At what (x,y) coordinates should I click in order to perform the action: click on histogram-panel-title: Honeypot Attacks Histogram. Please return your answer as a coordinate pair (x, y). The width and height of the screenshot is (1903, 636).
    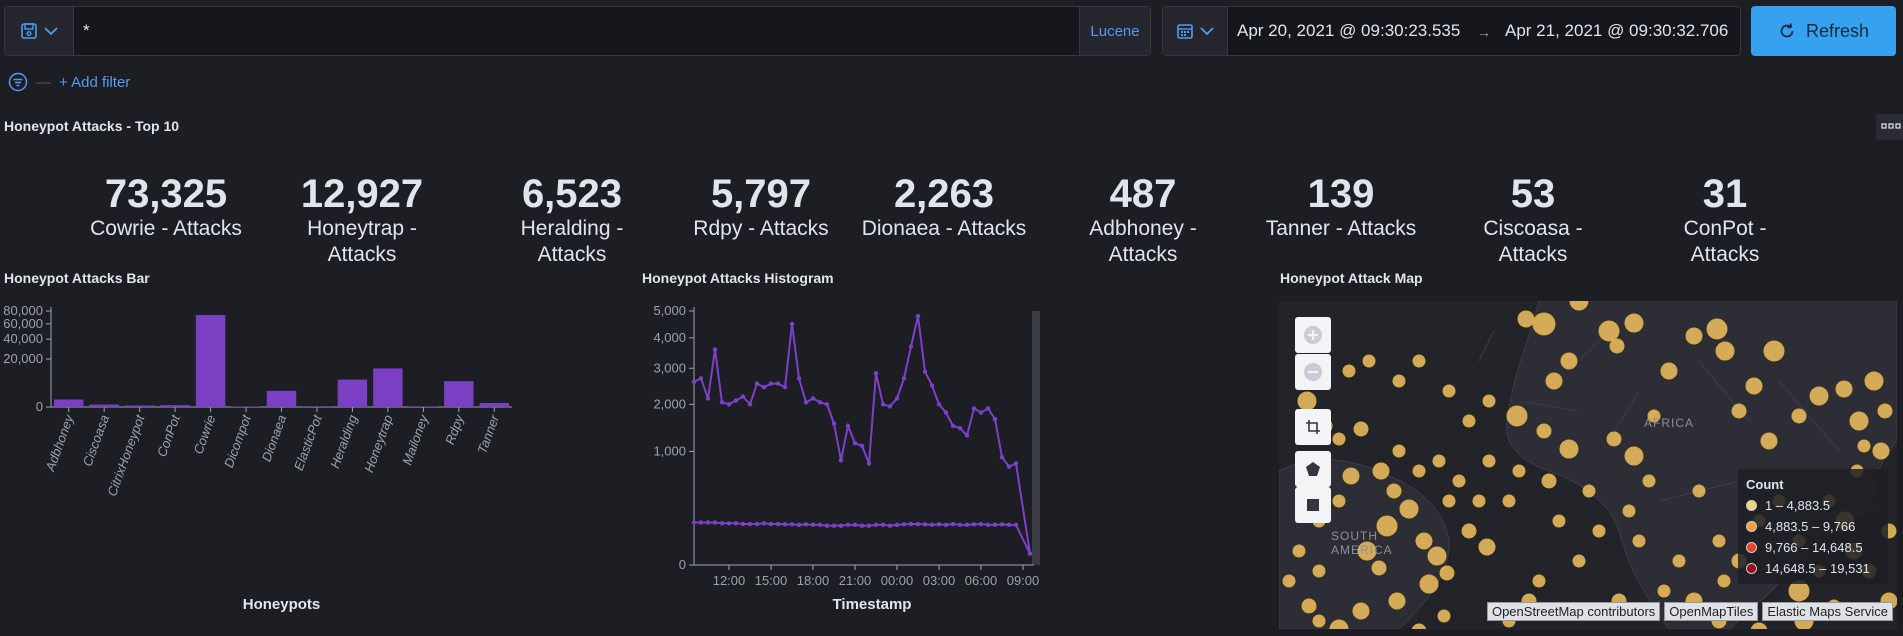
    Looking at the image, I should click on (738, 278).